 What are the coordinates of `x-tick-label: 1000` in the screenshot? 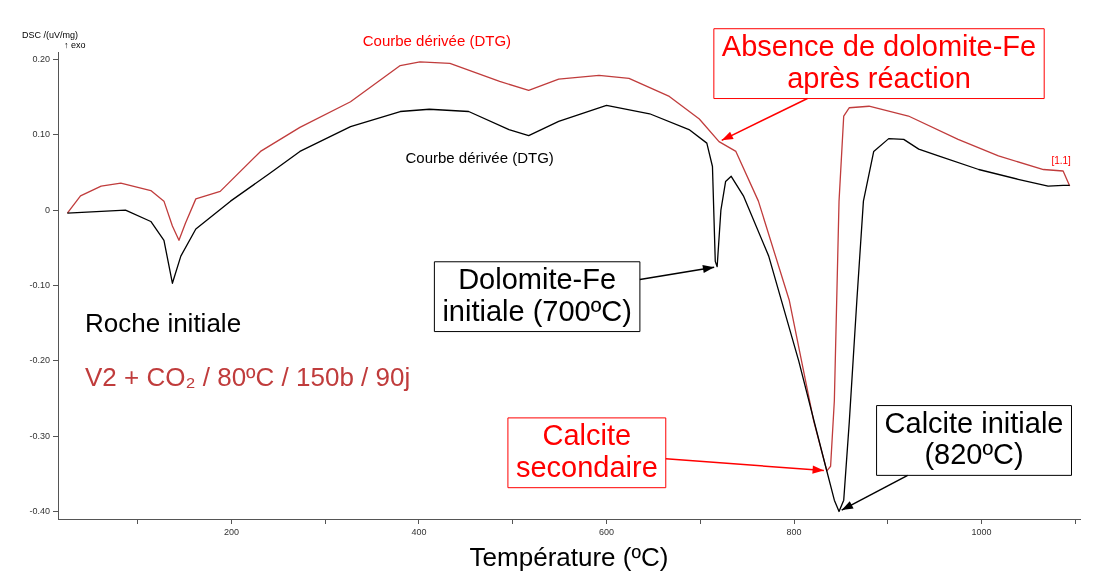 It's located at (981, 531).